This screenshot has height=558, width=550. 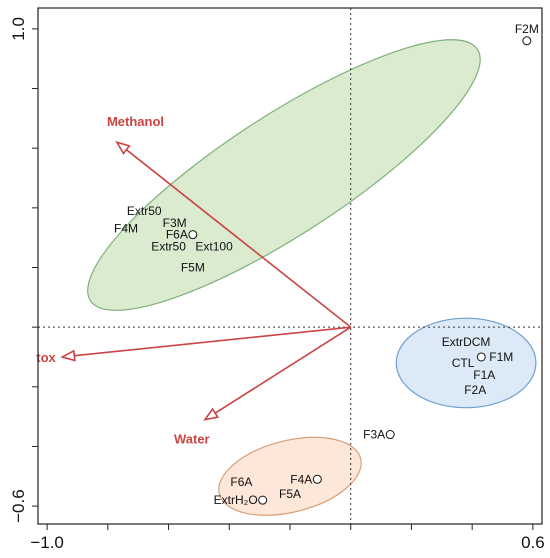 What do you see at coordinates (278, 373) in the screenshot?
I see `water-vector-line` at bounding box center [278, 373].